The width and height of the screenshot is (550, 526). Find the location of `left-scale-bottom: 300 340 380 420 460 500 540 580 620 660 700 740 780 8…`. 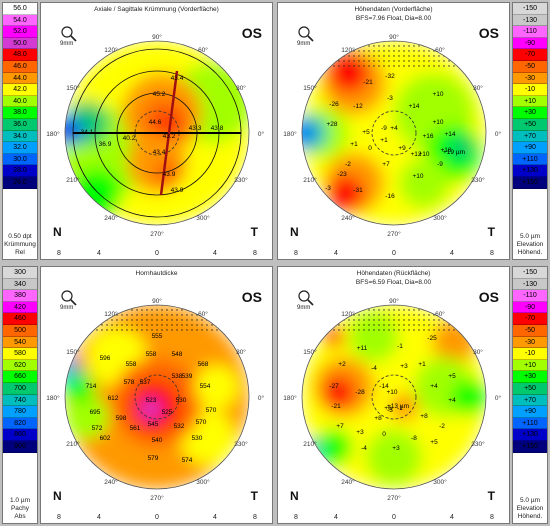

left-scale-bottom: 300 340 380 420 460 500 540 580 620 660 700 740 780 8… is located at coordinates (20, 395).